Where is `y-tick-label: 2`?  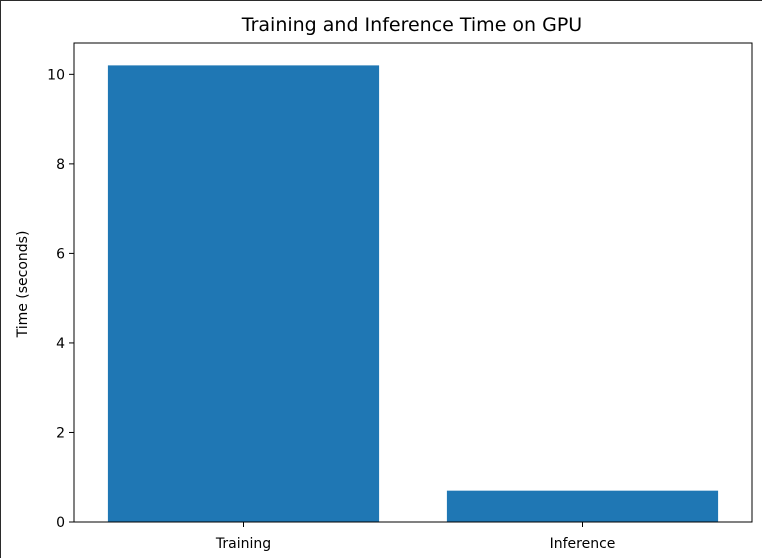 y-tick-label: 2 is located at coordinates (60, 433).